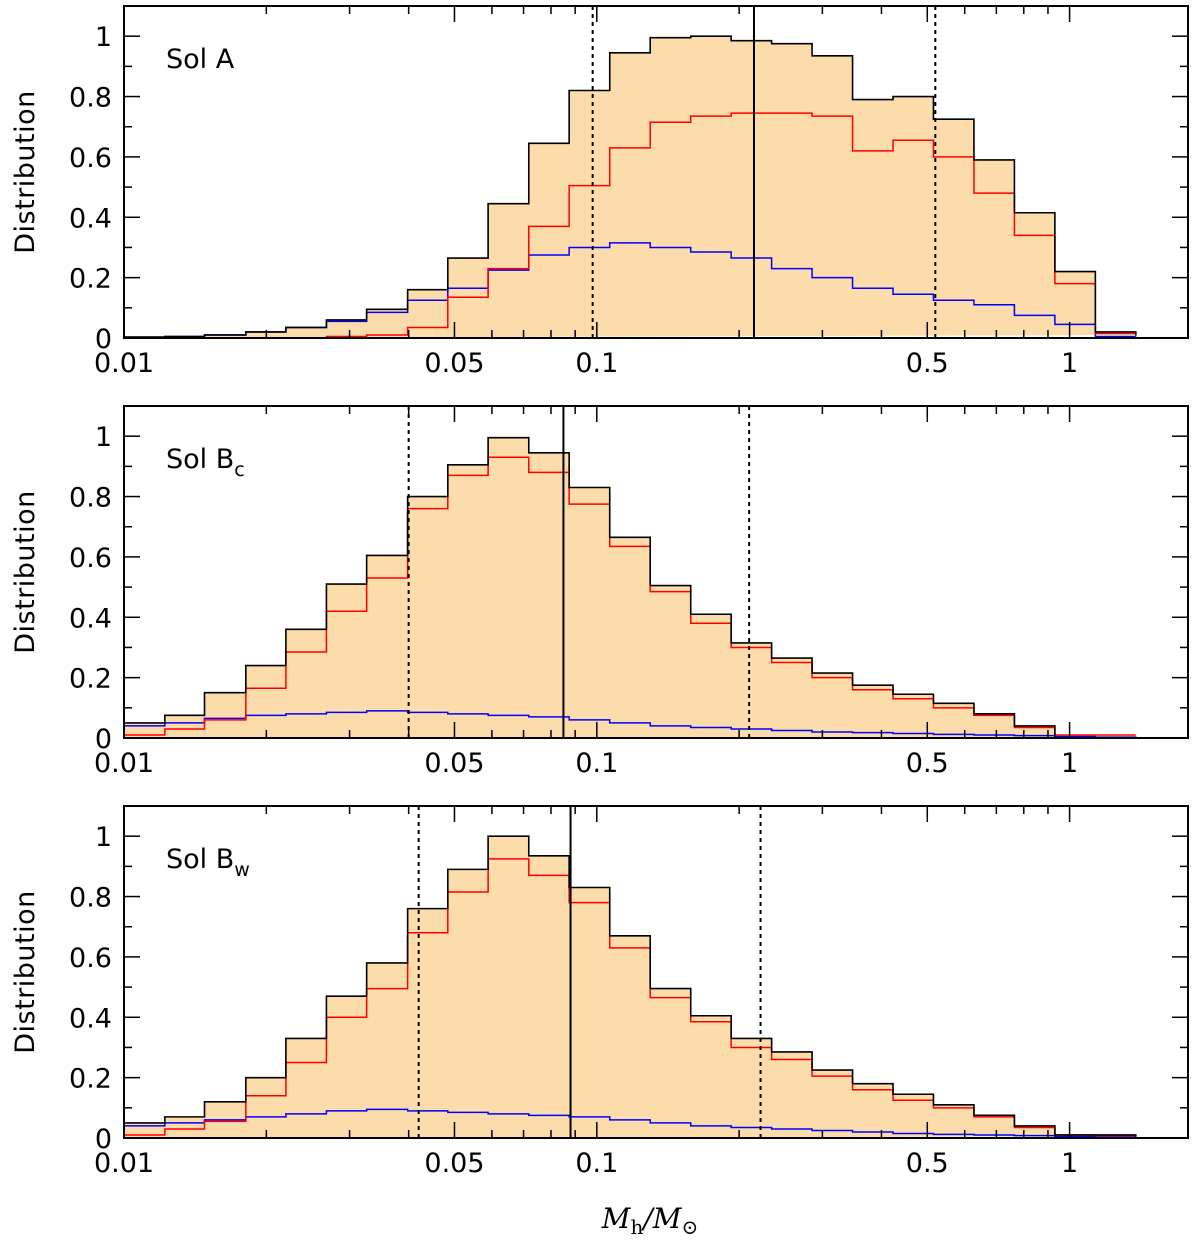 Image resolution: width=1200 pixels, height=1244 pixels. What do you see at coordinates (205, 462) in the screenshot?
I see `panel-label: Sol Bc` at bounding box center [205, 462].